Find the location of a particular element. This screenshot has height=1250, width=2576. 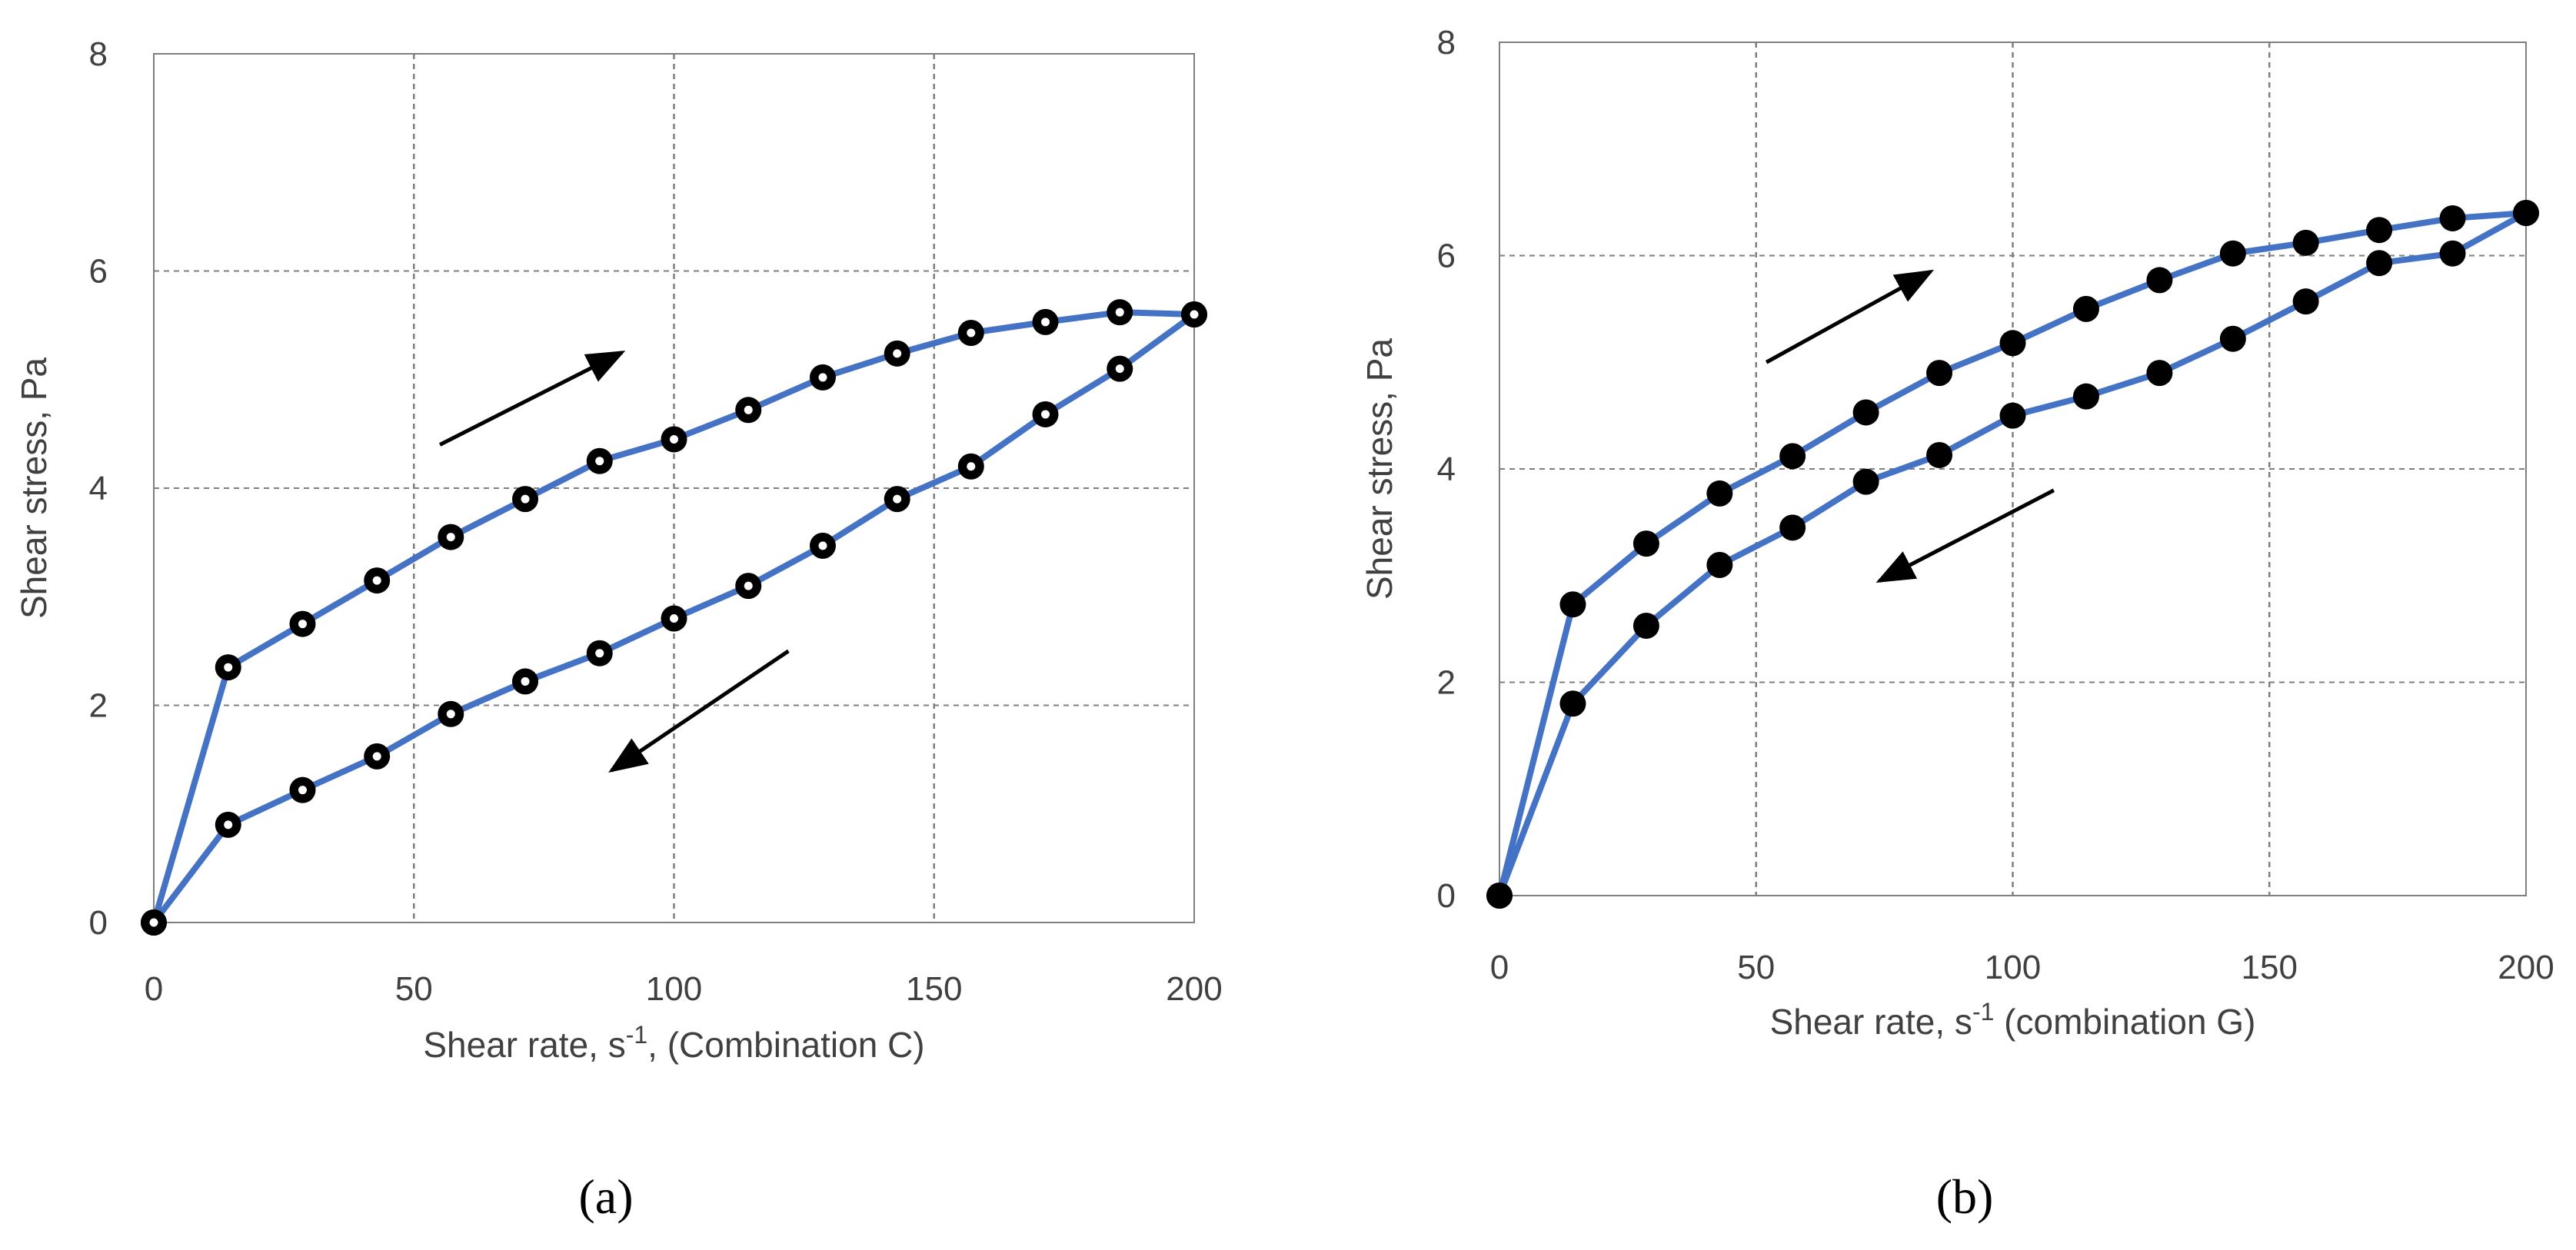

y-tick-label-a-2: 4 is located at coordinates (98, 488).